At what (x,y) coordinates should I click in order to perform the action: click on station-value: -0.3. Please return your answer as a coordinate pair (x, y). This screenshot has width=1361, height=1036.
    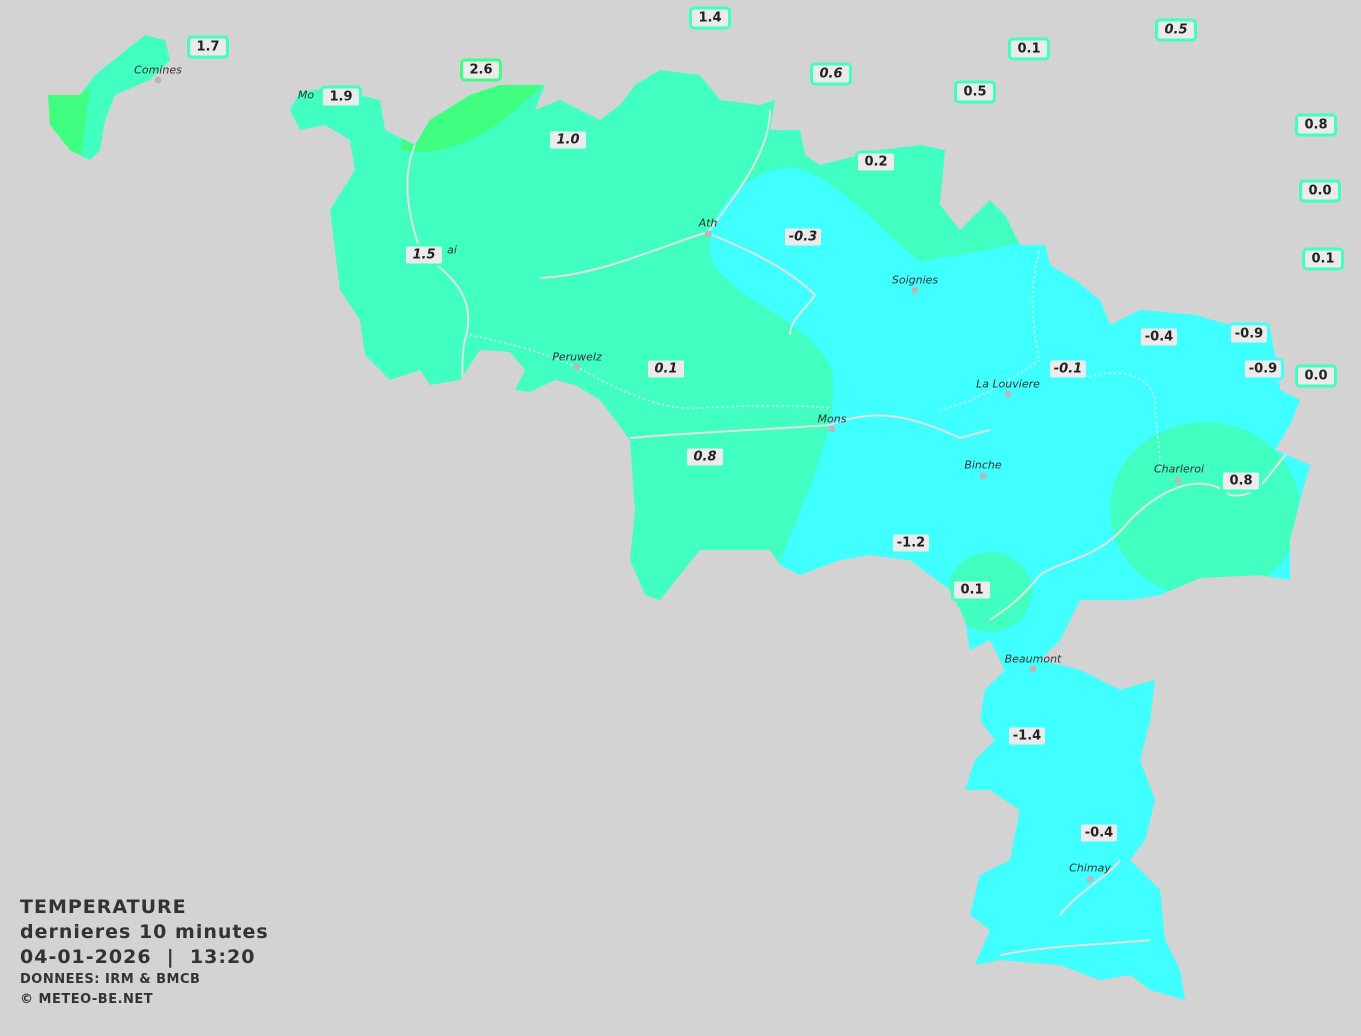
    Looking at the image, I should click on (803, 237).